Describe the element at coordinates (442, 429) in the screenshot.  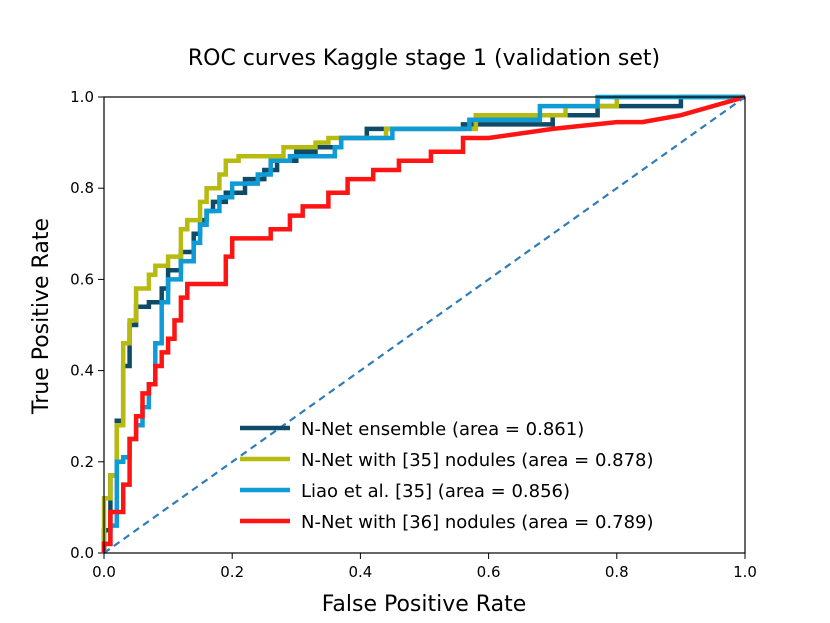
I see `legend-label: N-Net ensemble (area = 0.861)` at that location.